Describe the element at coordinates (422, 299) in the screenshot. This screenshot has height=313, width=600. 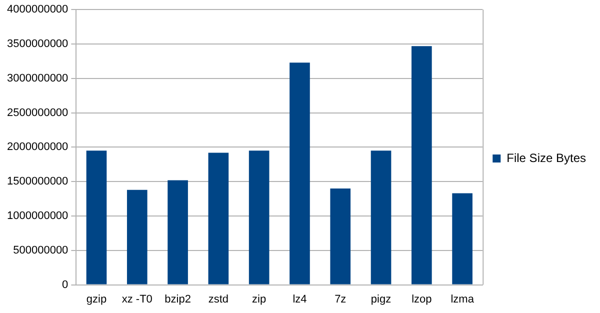
I see `x-tick-label: lzop` at that location.